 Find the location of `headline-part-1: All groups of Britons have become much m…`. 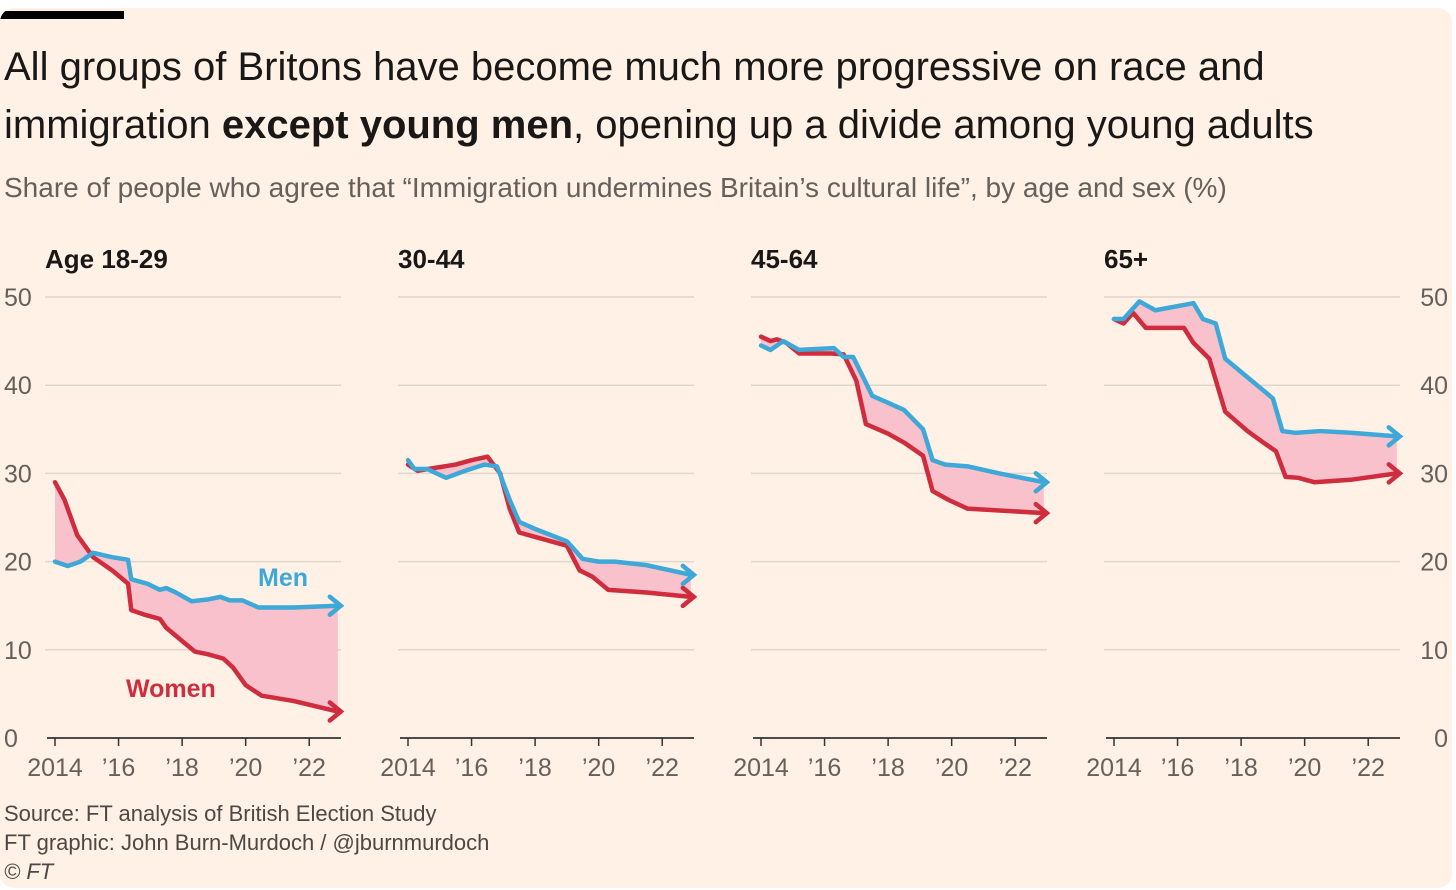

headline-part-1: All groups of Britons have become much m… is located at coordinates (634, 96).